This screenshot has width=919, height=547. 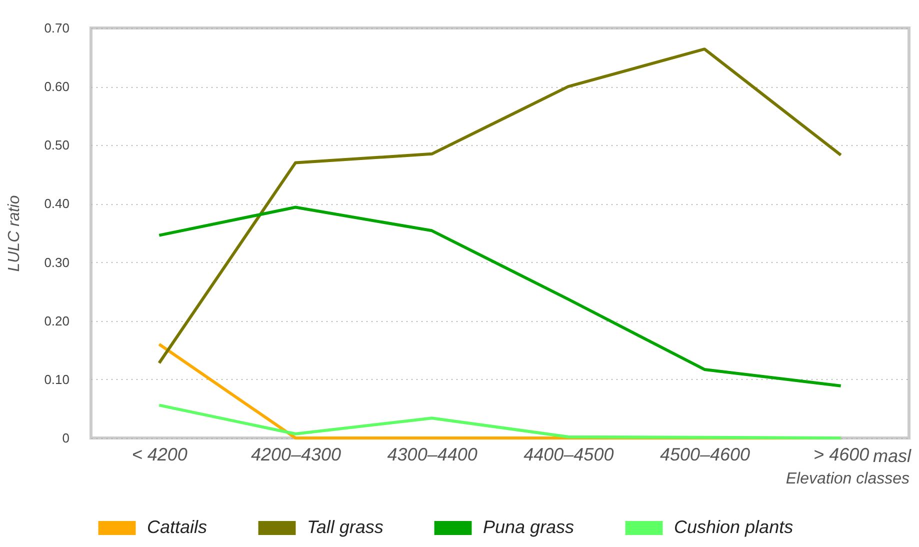 I want to click on y-tick-label: 0.20, so click(x=57, y=320).